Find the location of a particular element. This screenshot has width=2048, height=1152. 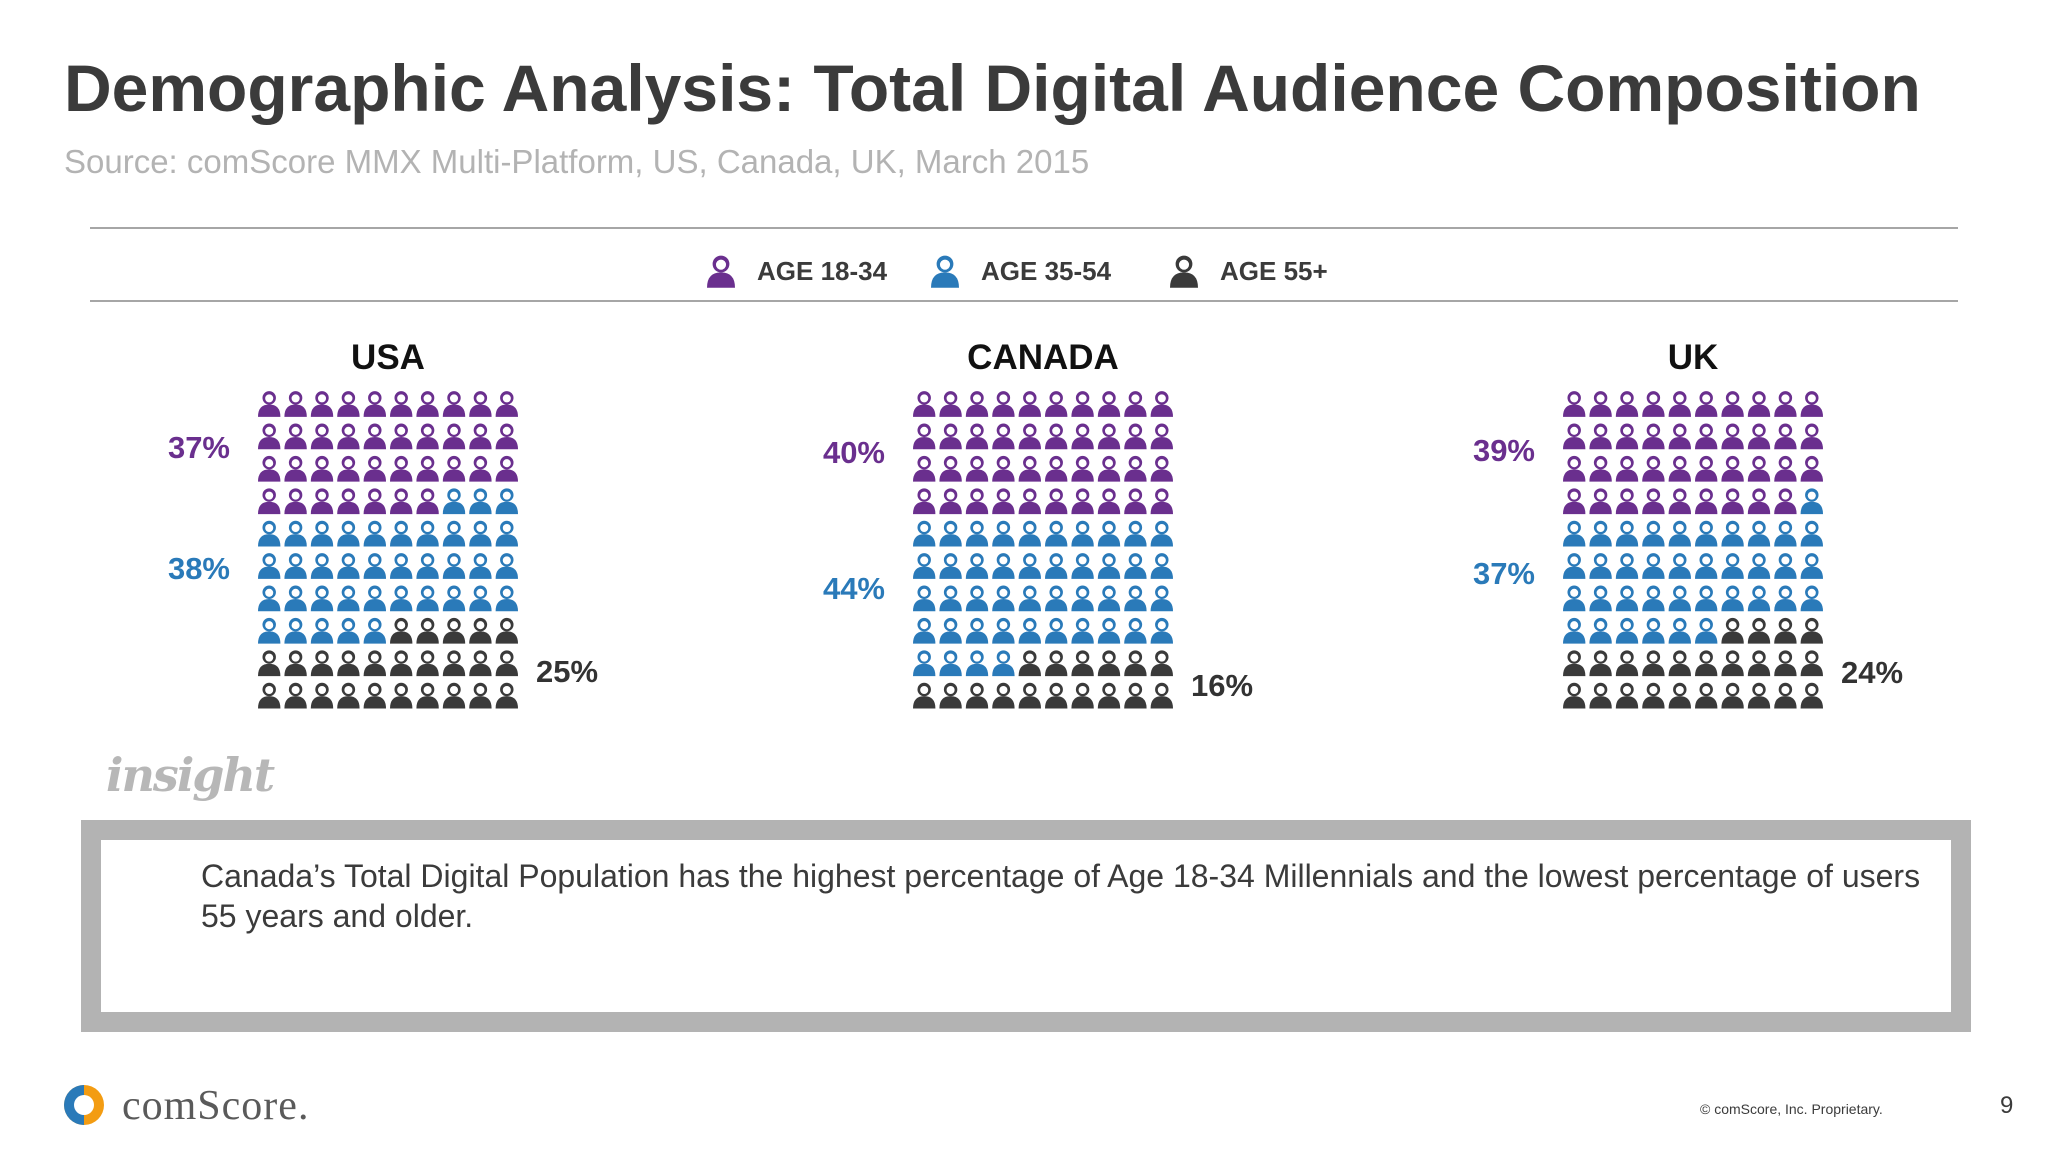

pct-label-canada-age-55-plus: 16% is located at coordinates (1222, 685).